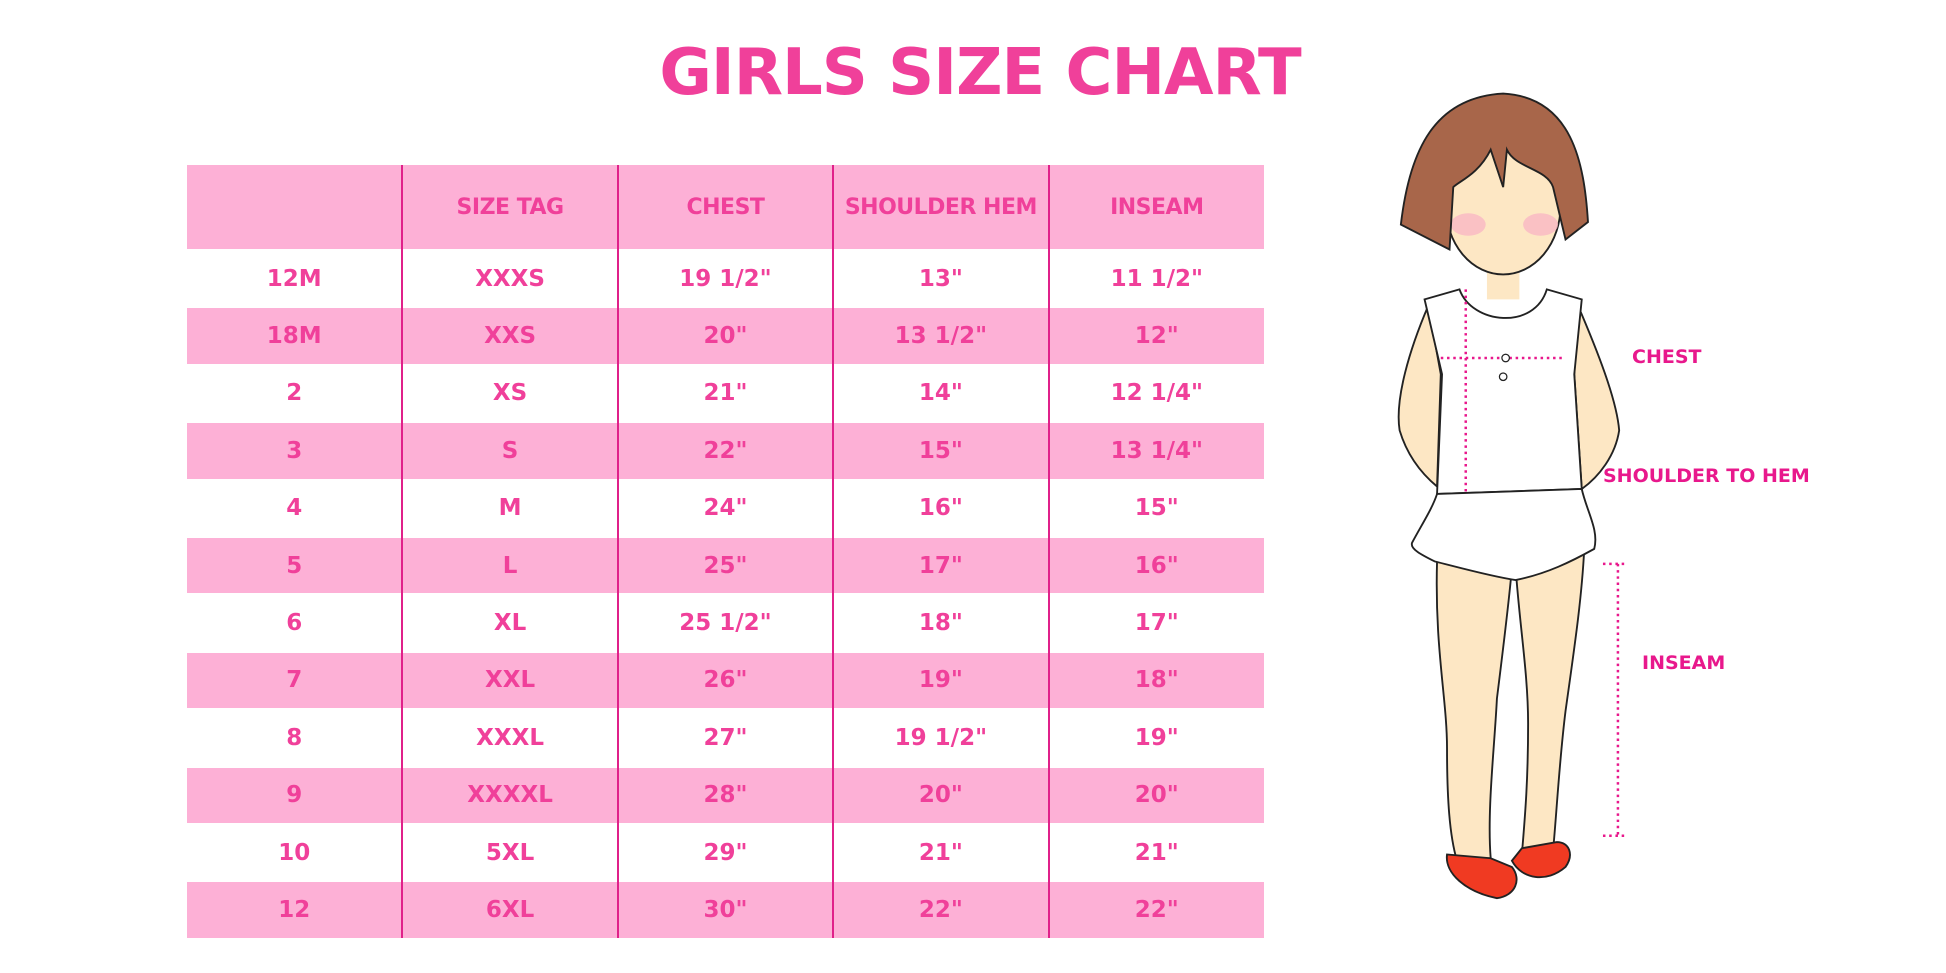  Describe the element at coordinates (295, 507) in the screenshot. I see `table-cell: 4` at that location.